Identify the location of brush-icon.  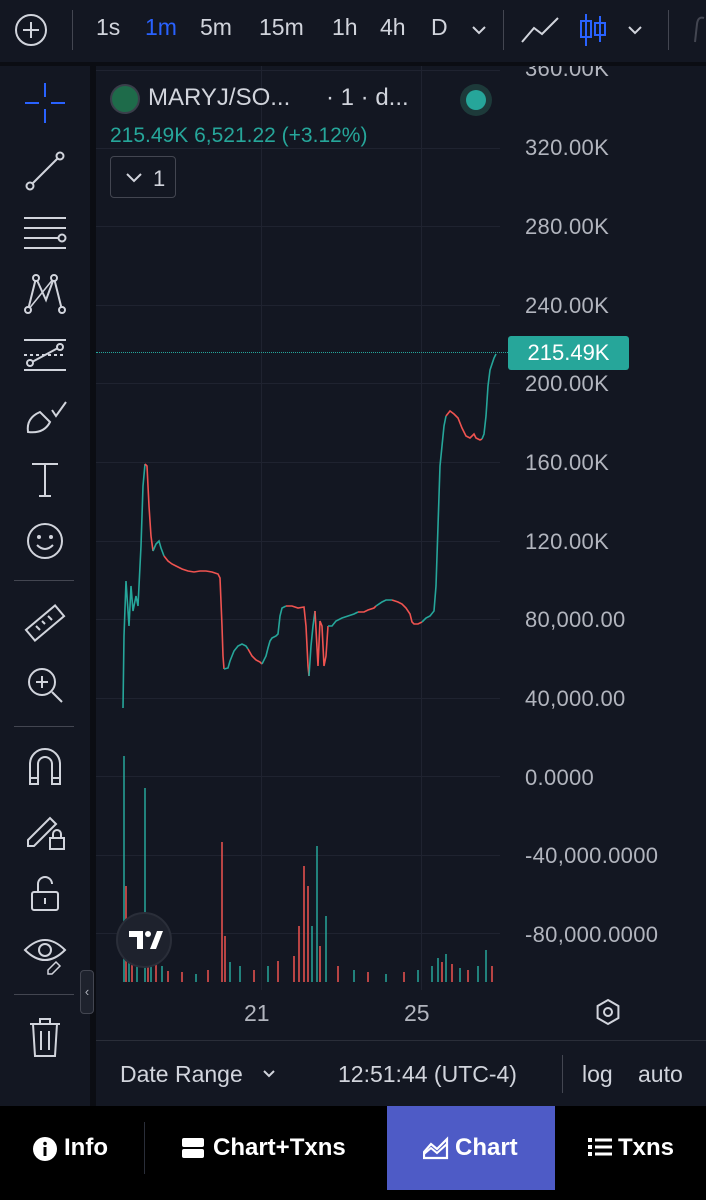
(45, 415).